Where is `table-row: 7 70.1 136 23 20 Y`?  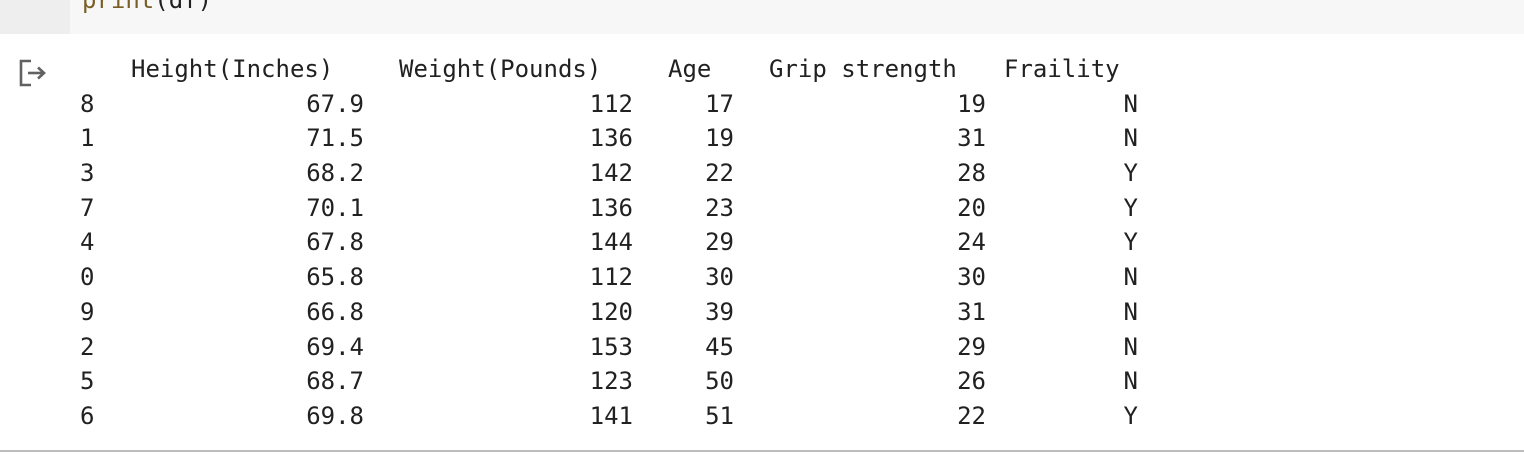
table-row: 7 70.1 136 23 20 Y is located at coordinates (600, 208).